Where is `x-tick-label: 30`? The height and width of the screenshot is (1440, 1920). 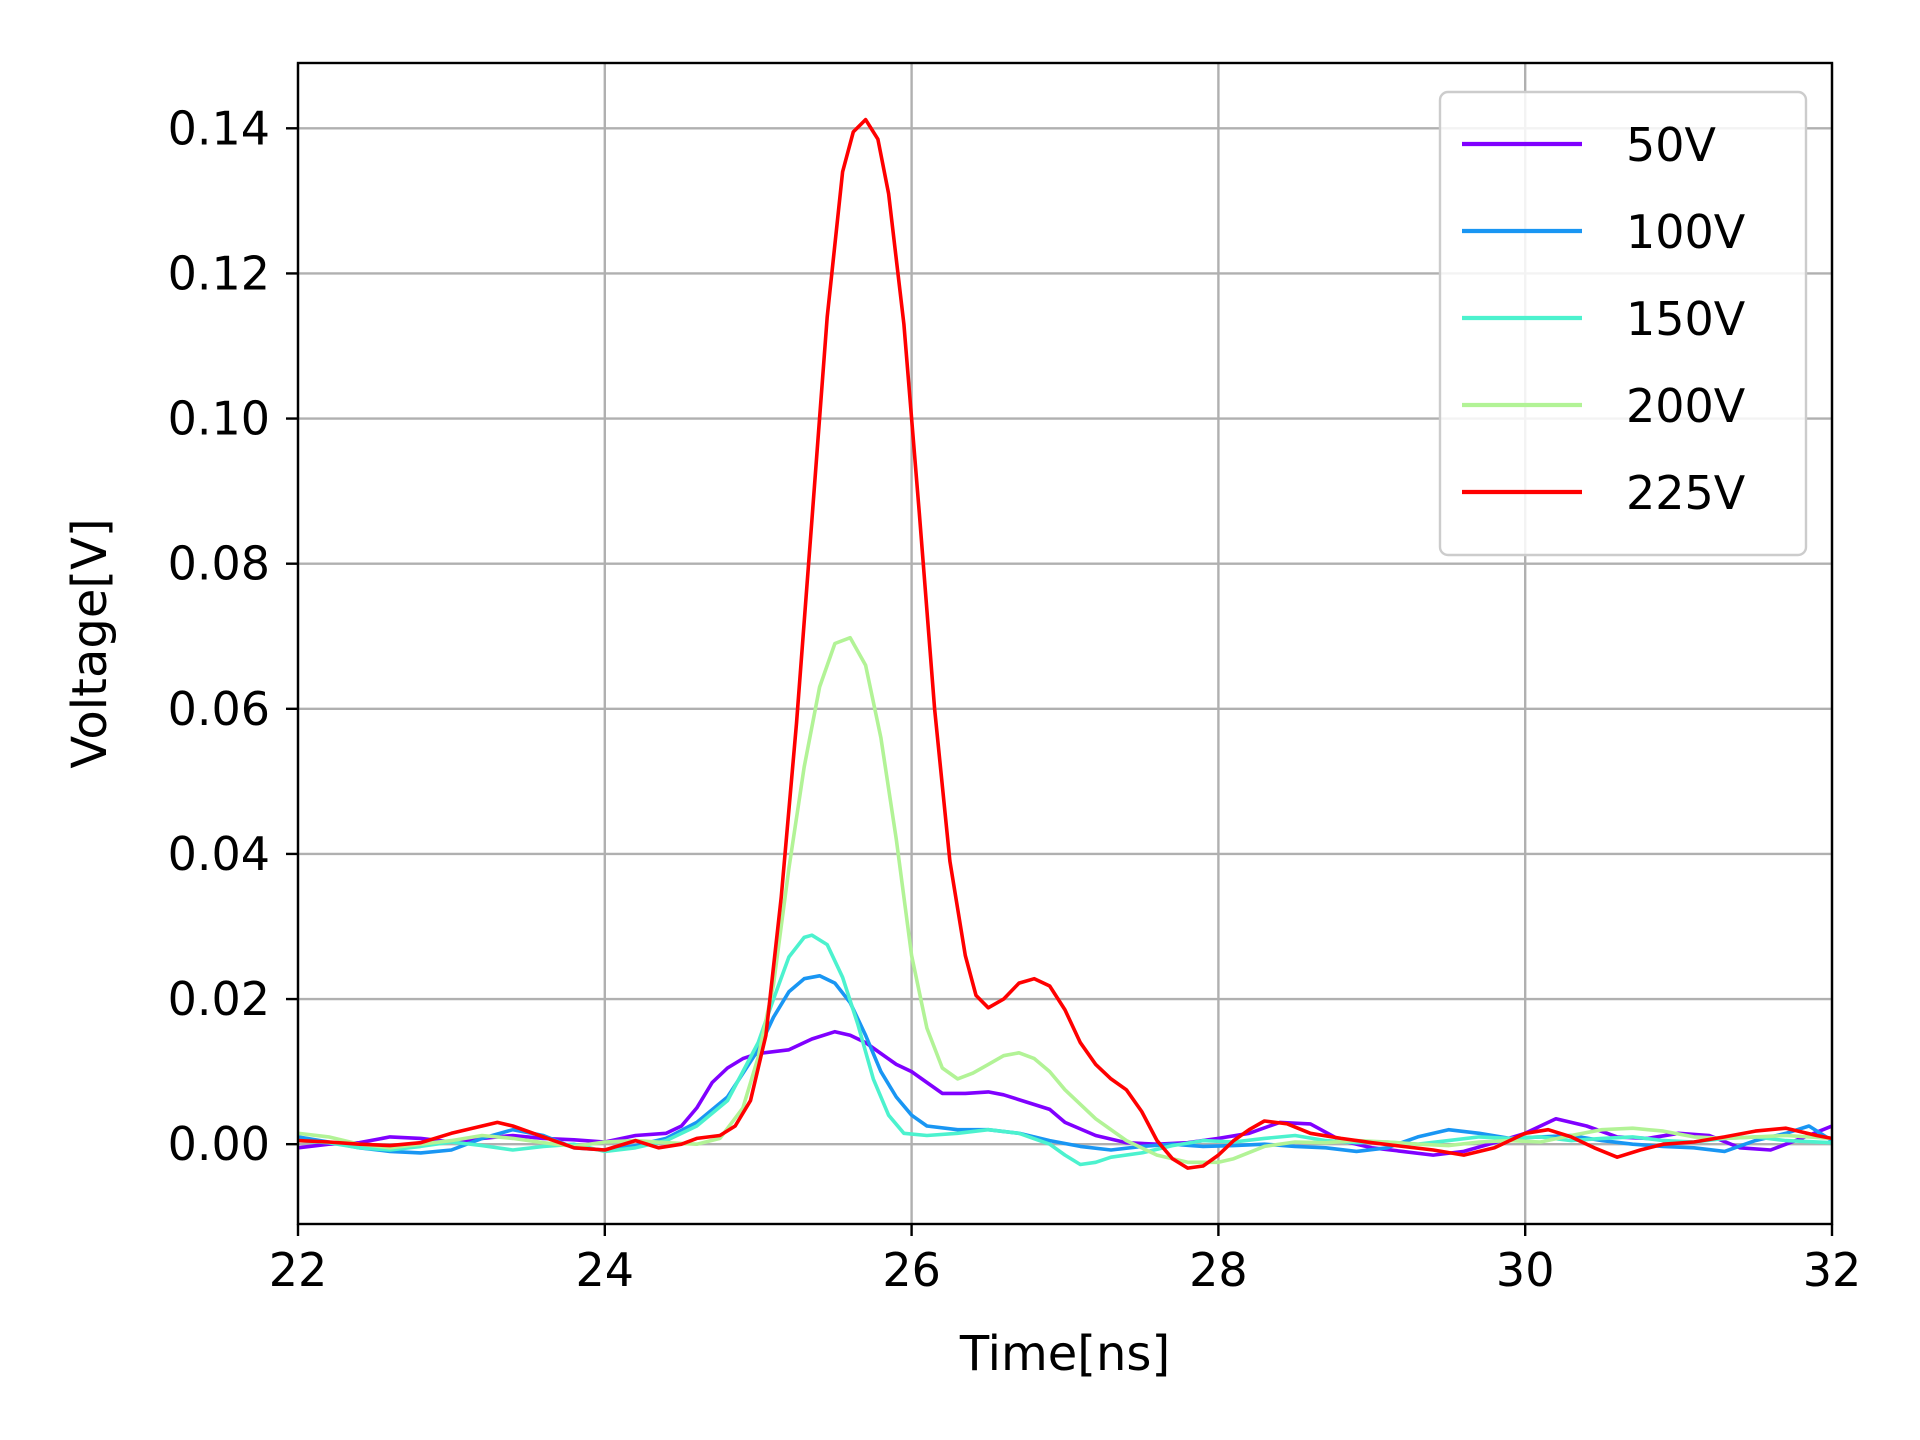 x-tick-label: 30 is located at coordinates (1525, 1270).